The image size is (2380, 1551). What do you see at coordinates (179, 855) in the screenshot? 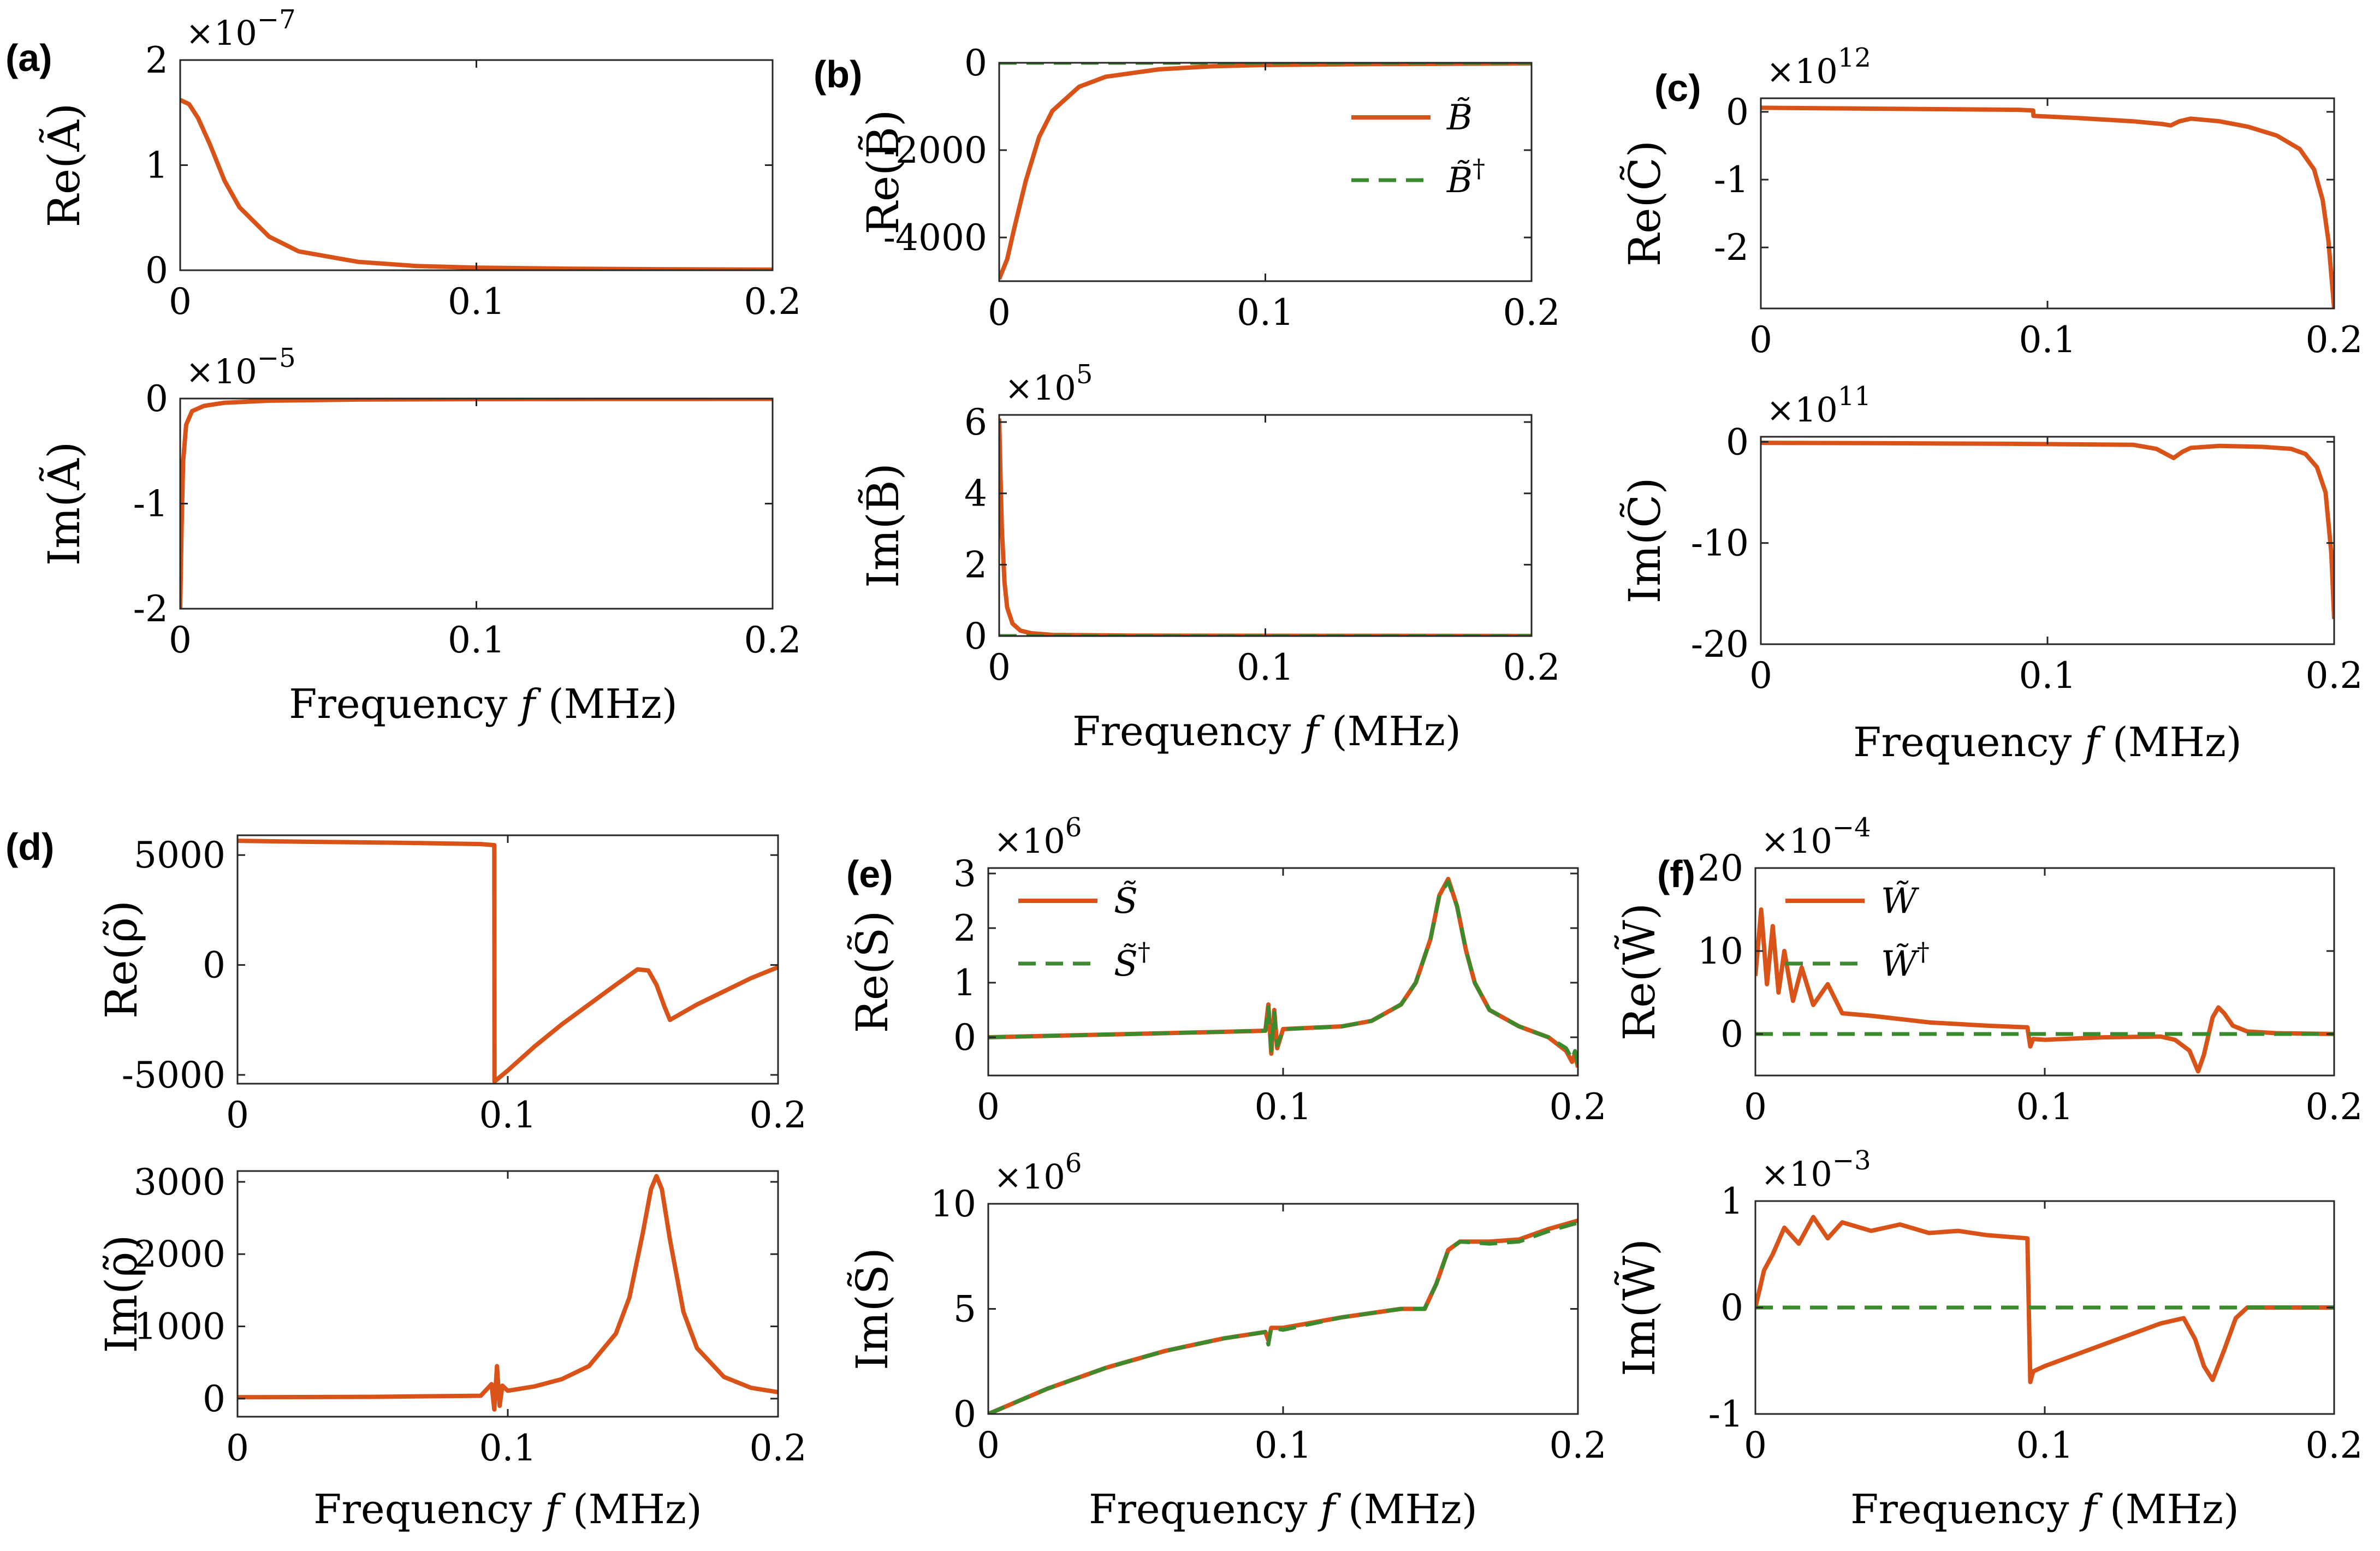
I see `y-tick-label: 5000` at bounding box center [179, 855].